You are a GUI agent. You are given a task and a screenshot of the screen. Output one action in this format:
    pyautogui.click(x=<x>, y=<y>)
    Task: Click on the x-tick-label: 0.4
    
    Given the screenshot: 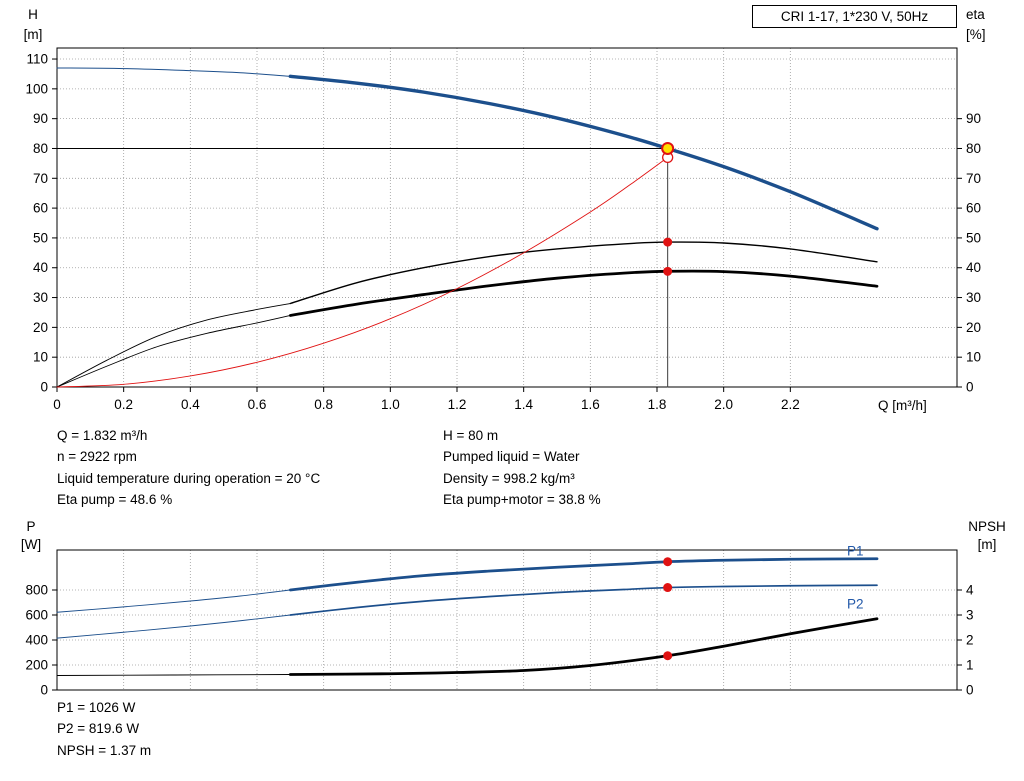 What is the action you would take?
    pyautogui.click(x=190, y=404)
    